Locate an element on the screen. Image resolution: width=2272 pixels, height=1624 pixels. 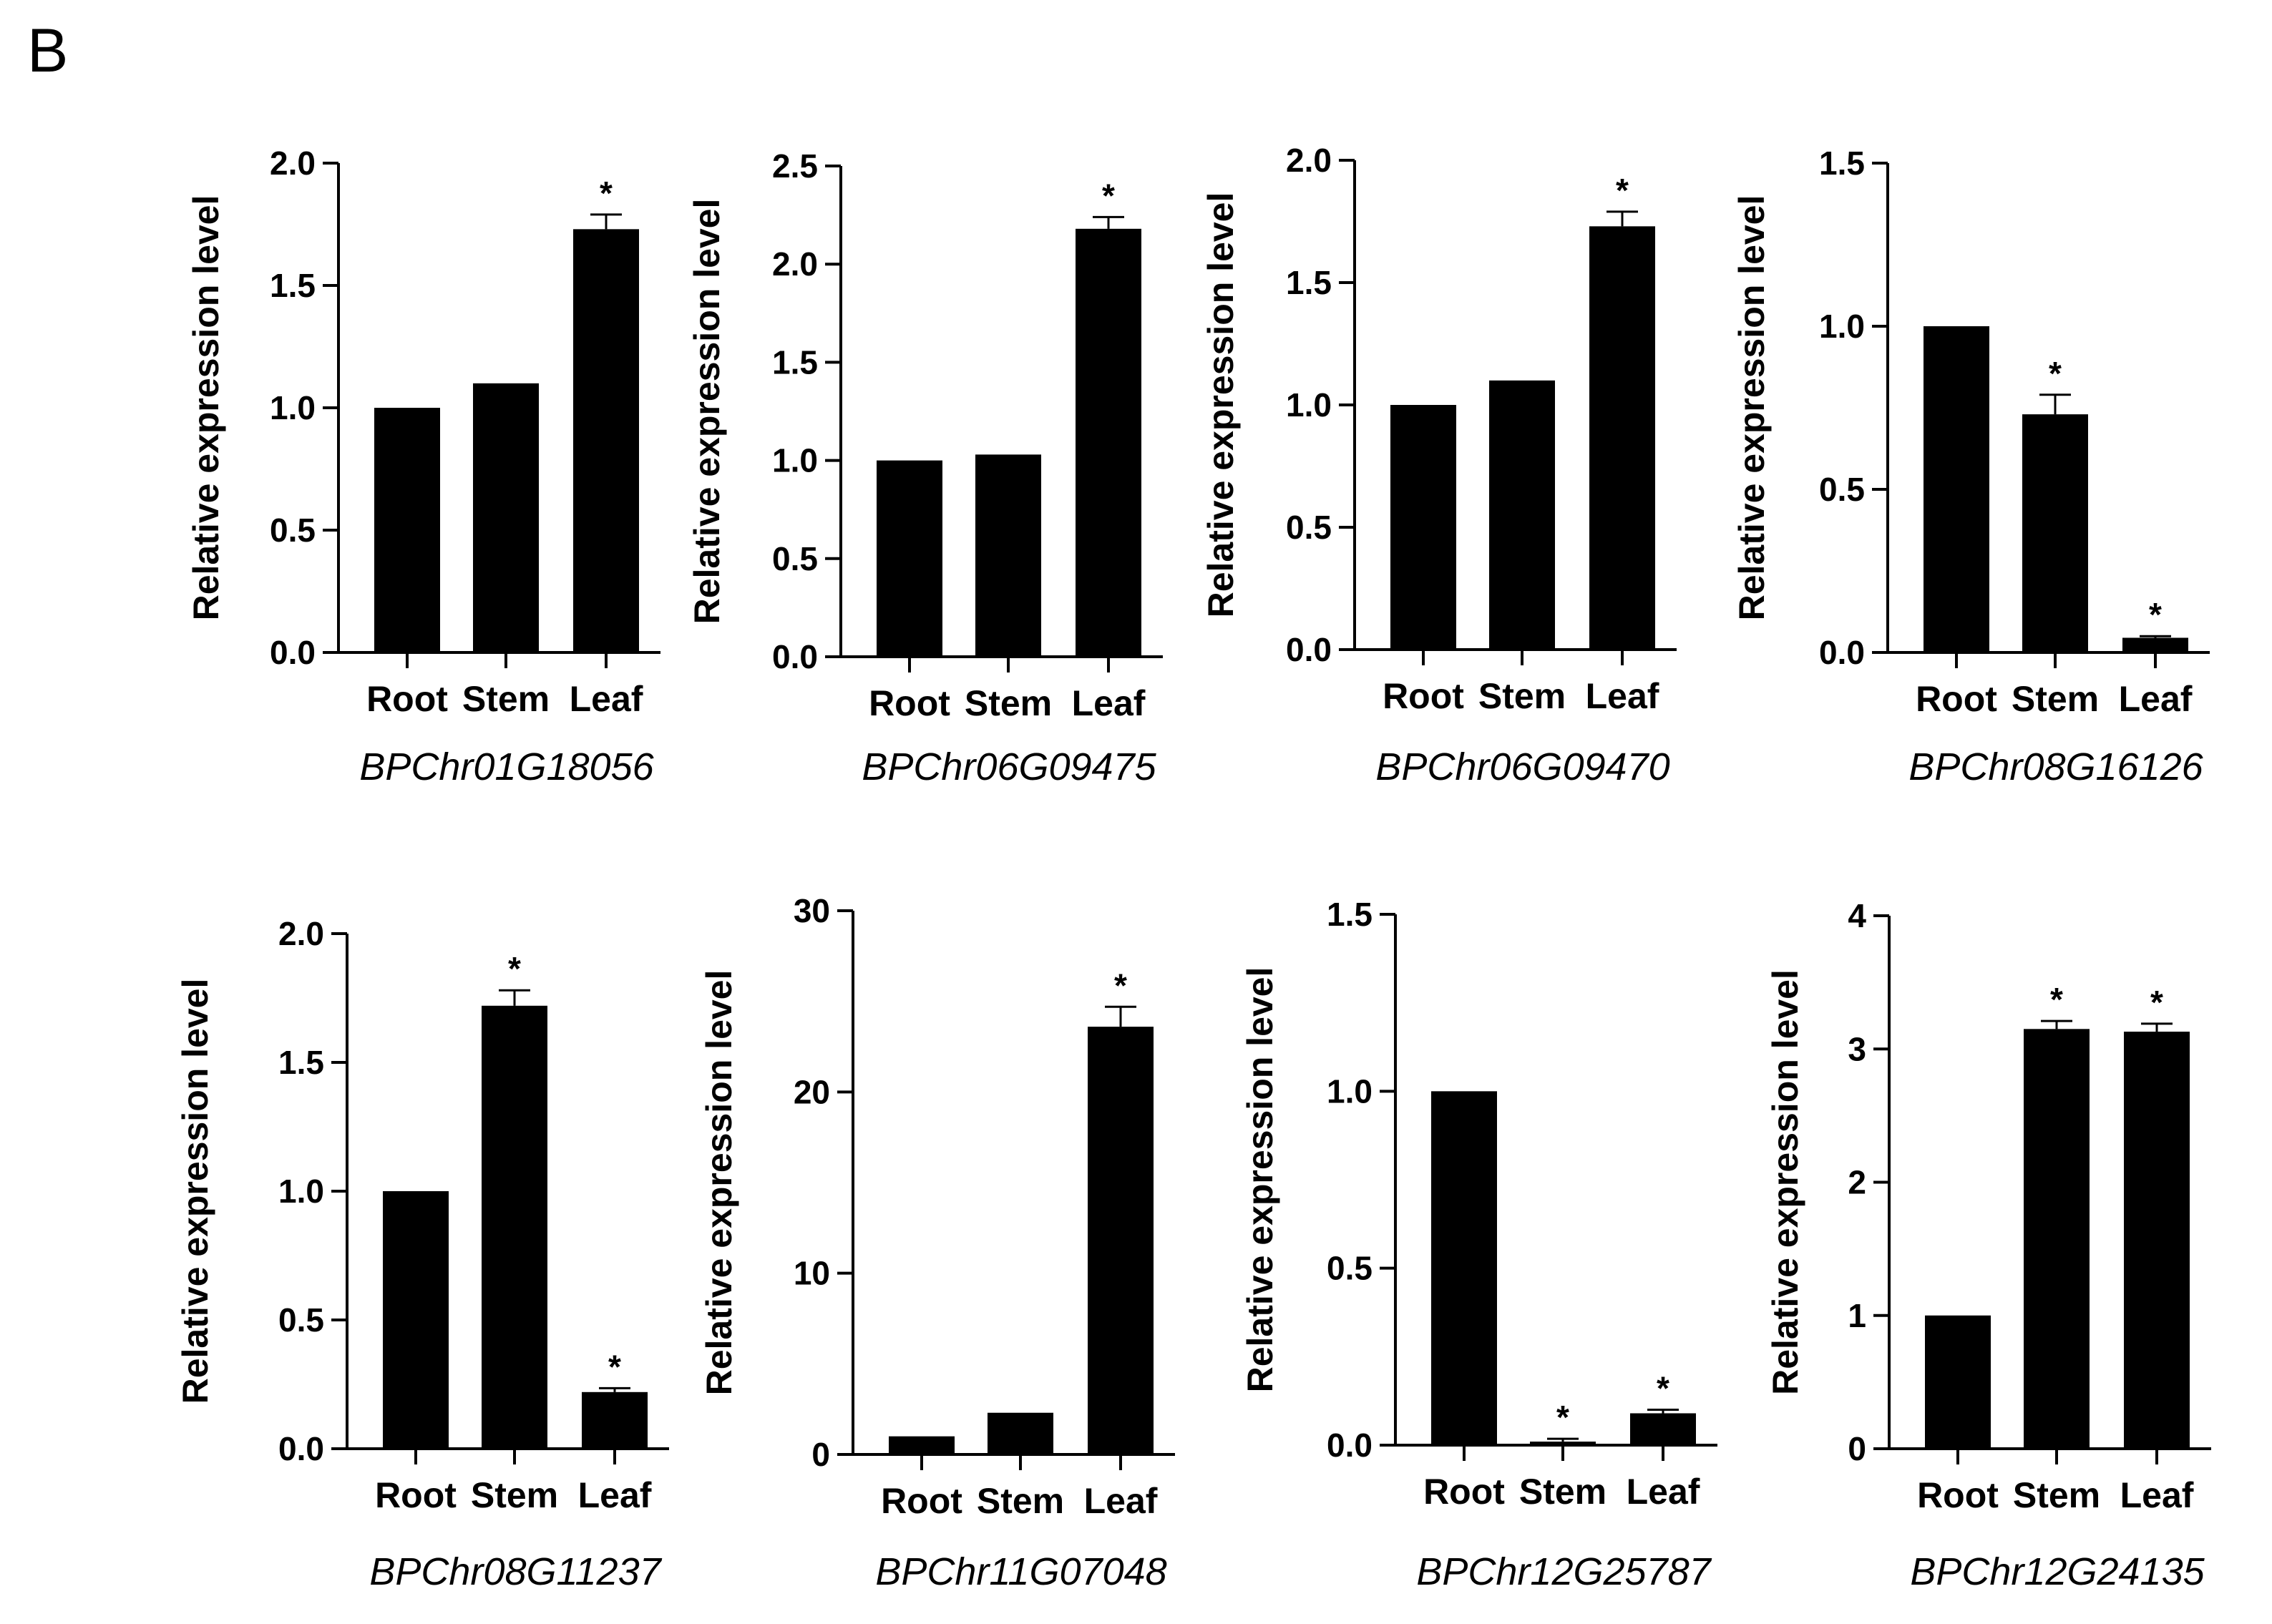
y-tick-label: 30 is located at coordinates (812, 910).